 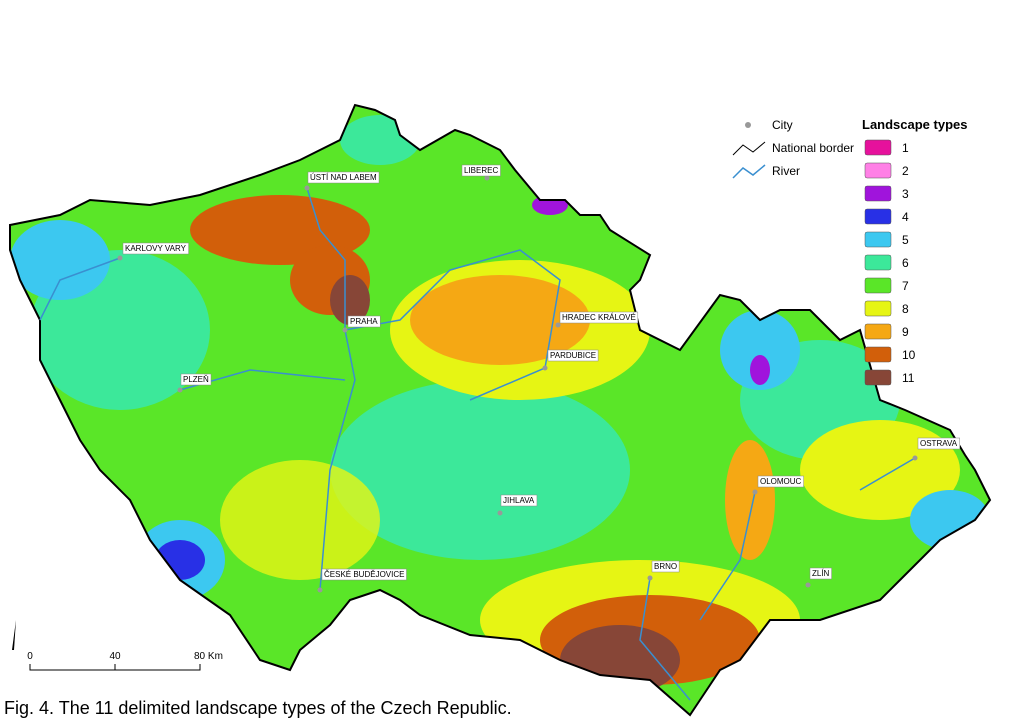 I want to click on city-symbol, so click(x=748, y=125).